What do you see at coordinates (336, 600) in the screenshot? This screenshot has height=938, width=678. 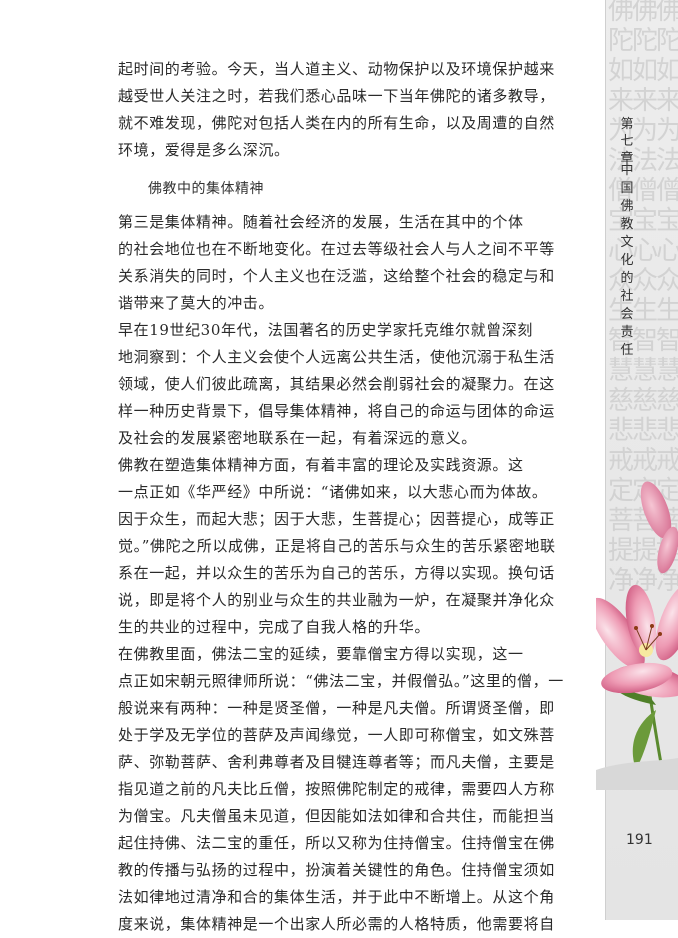 I see `text-line: 说，即是将个人的别业与众生的共业融为一炉，在凝聚并净化众` at bounding box center [336, 600].